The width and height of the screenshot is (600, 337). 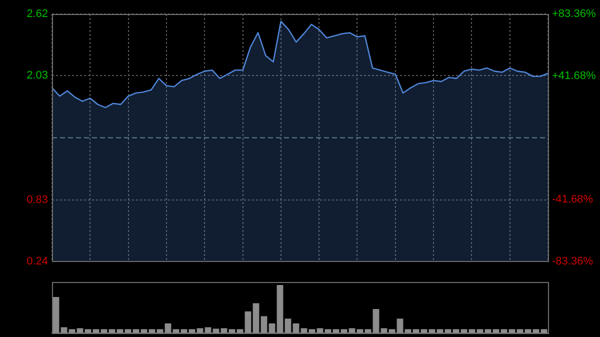 I want to click on y2-tick-label: -41.68%, so click(x=573, y=200).